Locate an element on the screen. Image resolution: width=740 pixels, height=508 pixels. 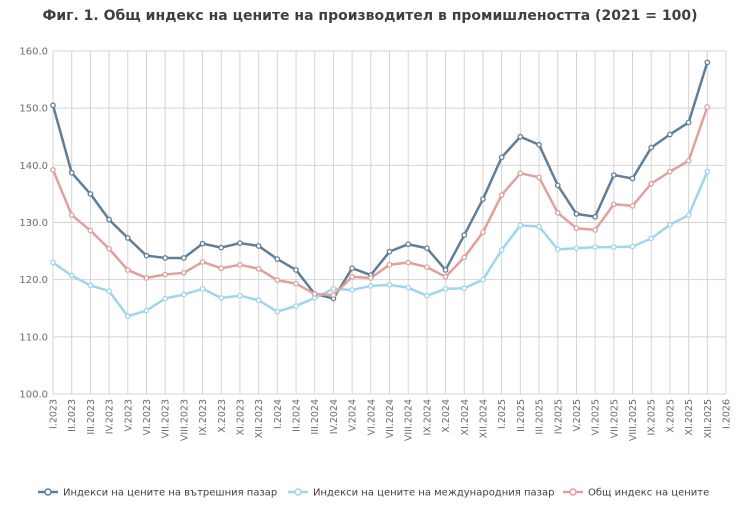
x-tick-label: XI.2024 is located at coordinates (465, 417).